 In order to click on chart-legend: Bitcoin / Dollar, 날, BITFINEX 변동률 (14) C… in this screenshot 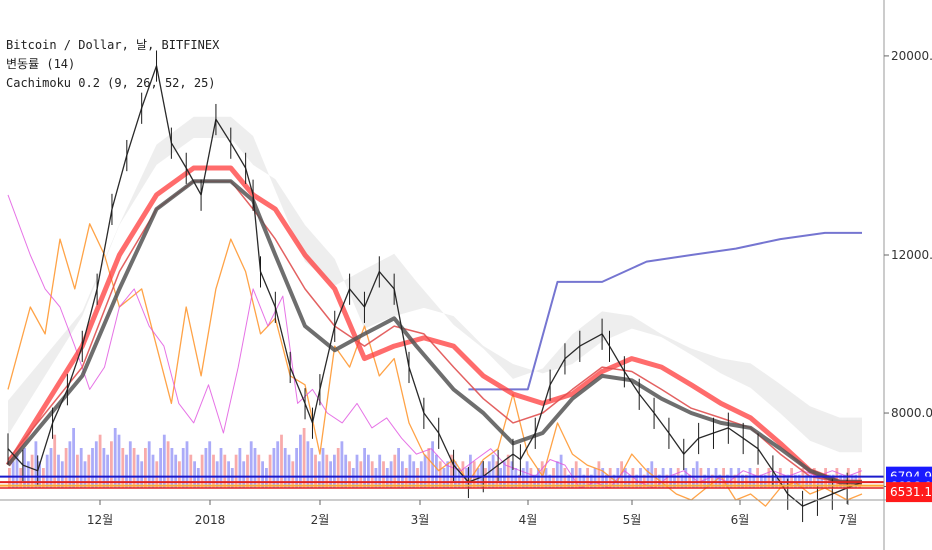, I will do `click(112, 64)`.